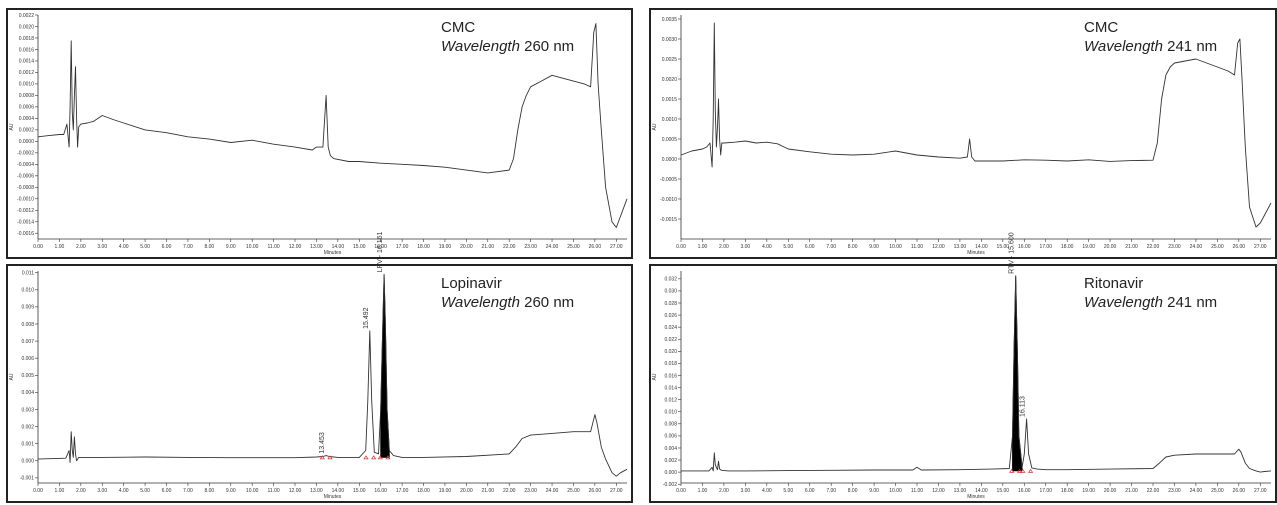 This screenshot has height=505, width=1277. I want to click on y-tick-label: 0.008, so click(27, 325).